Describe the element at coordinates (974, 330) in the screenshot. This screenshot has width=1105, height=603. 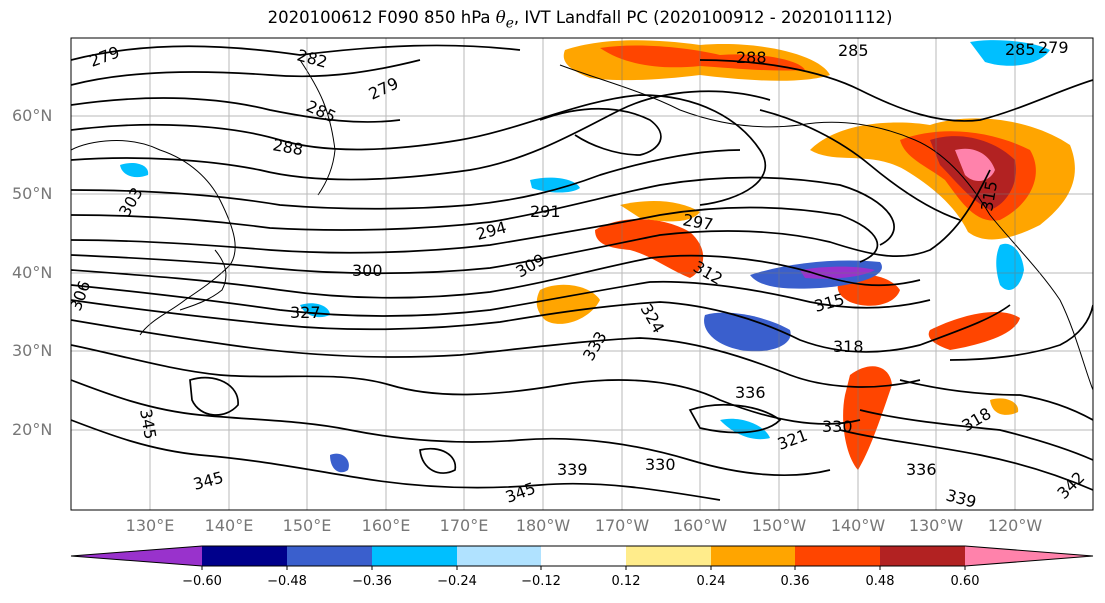
I see `shade-positive-bajacal` at that location.